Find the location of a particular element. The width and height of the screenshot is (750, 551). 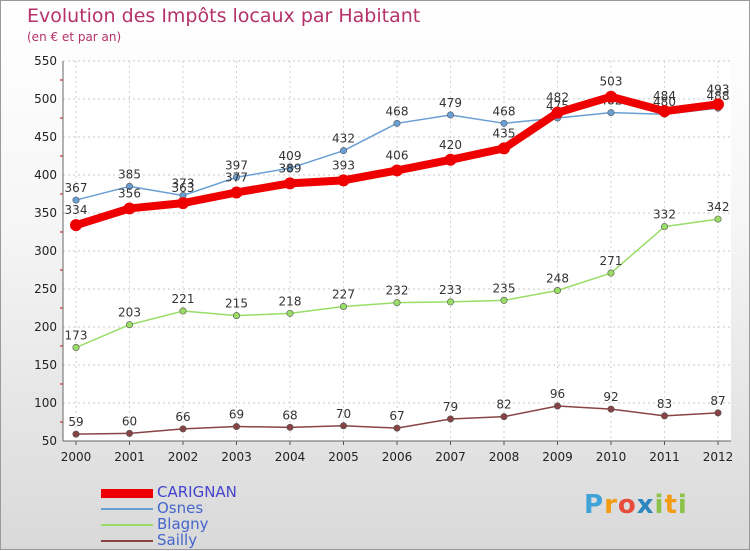

data-label-blagny: 218 is located at coordinates (290, 301).